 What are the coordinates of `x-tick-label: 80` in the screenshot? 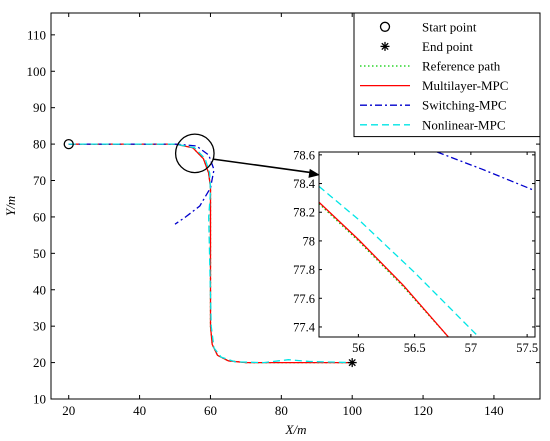 It's located at (281, 410).